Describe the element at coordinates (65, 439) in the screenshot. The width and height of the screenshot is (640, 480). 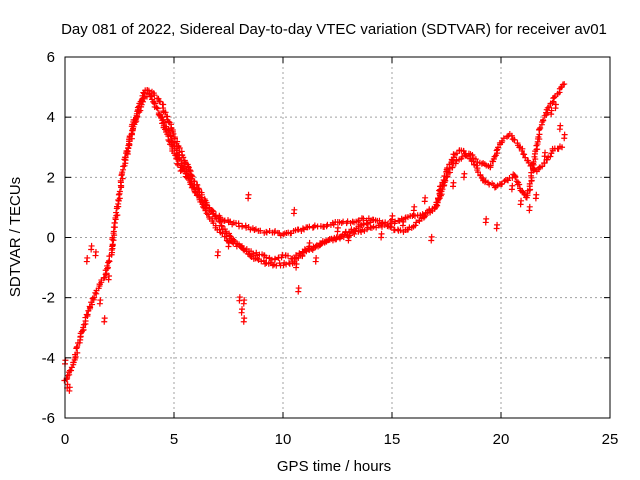
I see `x-tick-label: 0` at that location.